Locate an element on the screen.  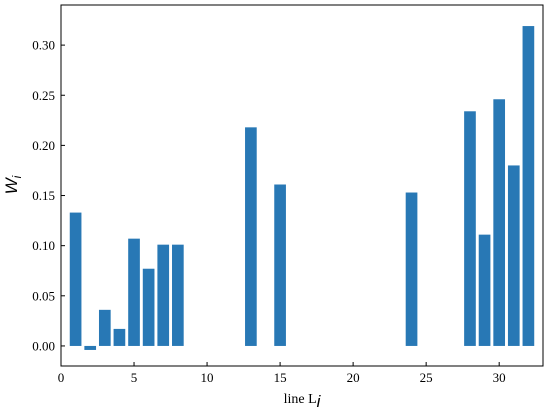
y-tick-label: 0.05 is located at coordinates (43, 295).